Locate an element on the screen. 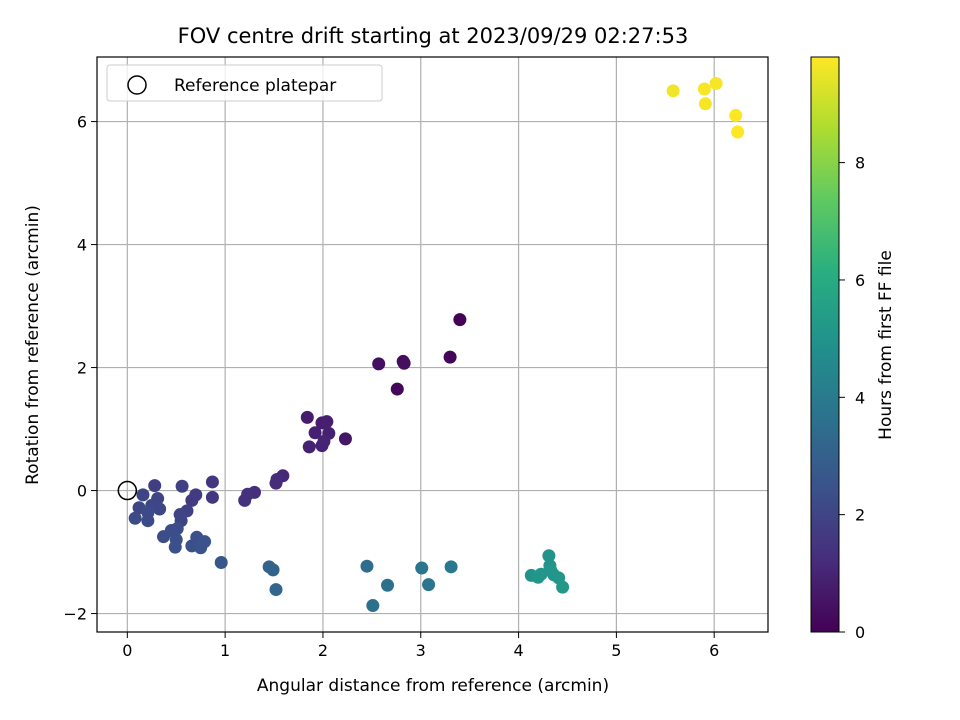  legend-box is located at coordinates (244, 83).